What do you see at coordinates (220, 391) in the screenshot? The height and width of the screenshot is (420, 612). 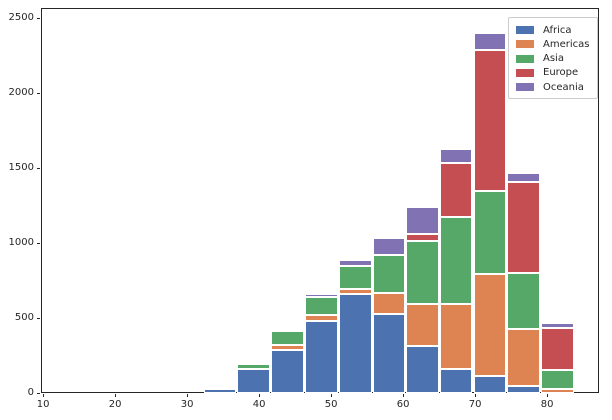 I see `bar-segment-africa-bin0` at bounding box center [220, 391].